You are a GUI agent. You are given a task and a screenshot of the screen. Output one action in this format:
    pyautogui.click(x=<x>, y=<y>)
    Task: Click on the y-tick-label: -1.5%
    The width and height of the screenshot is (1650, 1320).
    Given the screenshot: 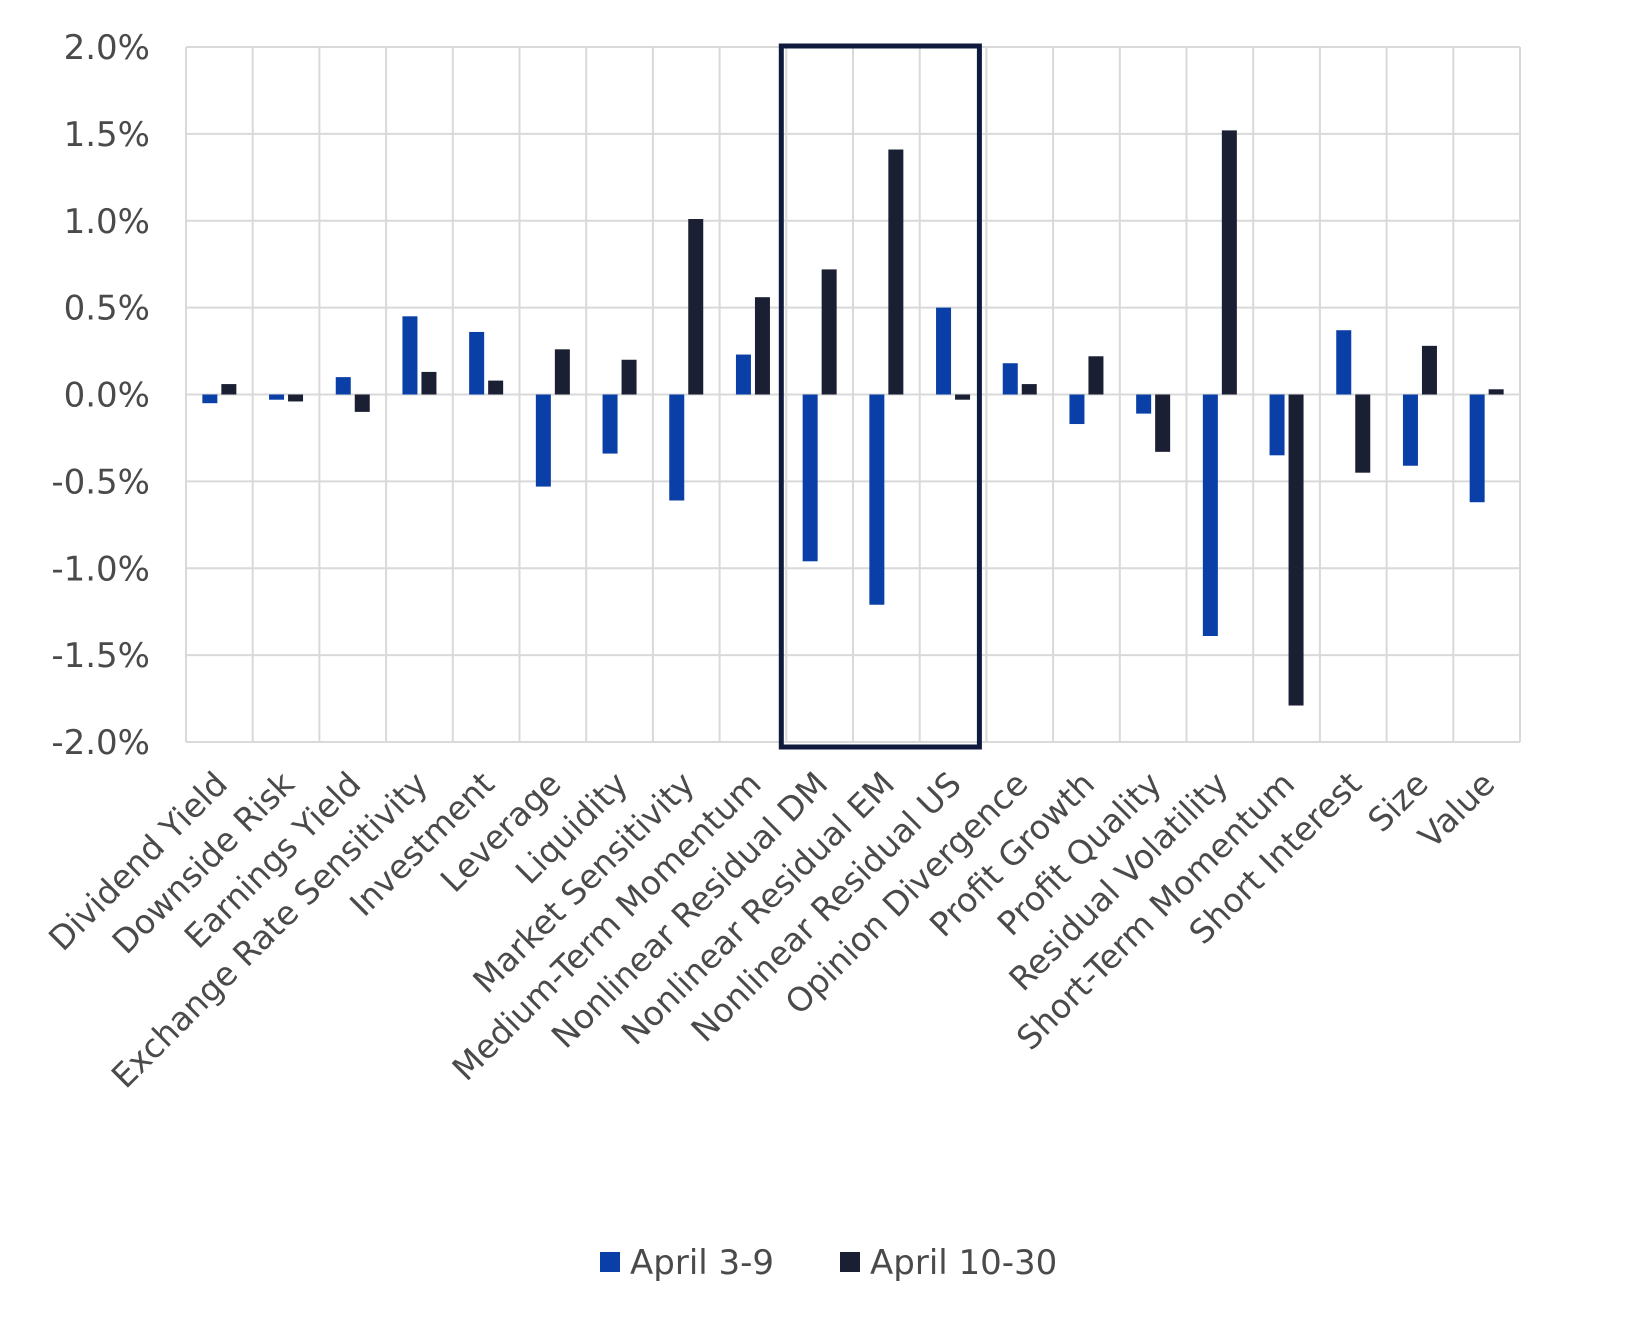 What is the action you would take?
    pyautogui.click(x=100, y=656)
    